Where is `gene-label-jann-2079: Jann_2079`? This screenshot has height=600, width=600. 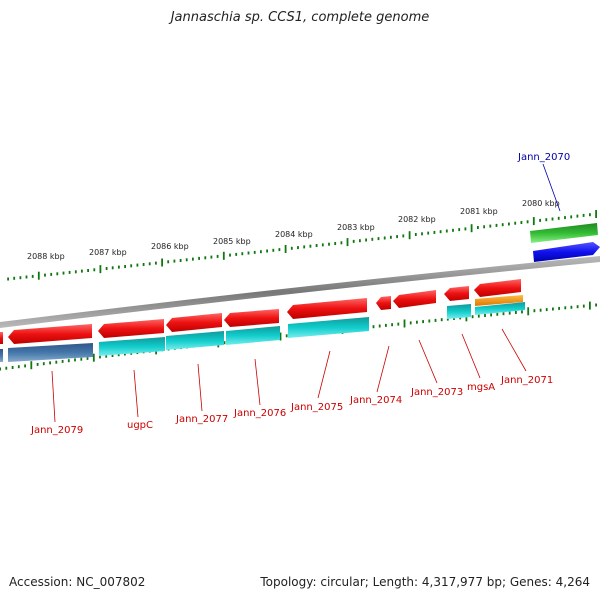 gene-label-jann-2079: Jann_2079 is located at coordinates (56, 430).